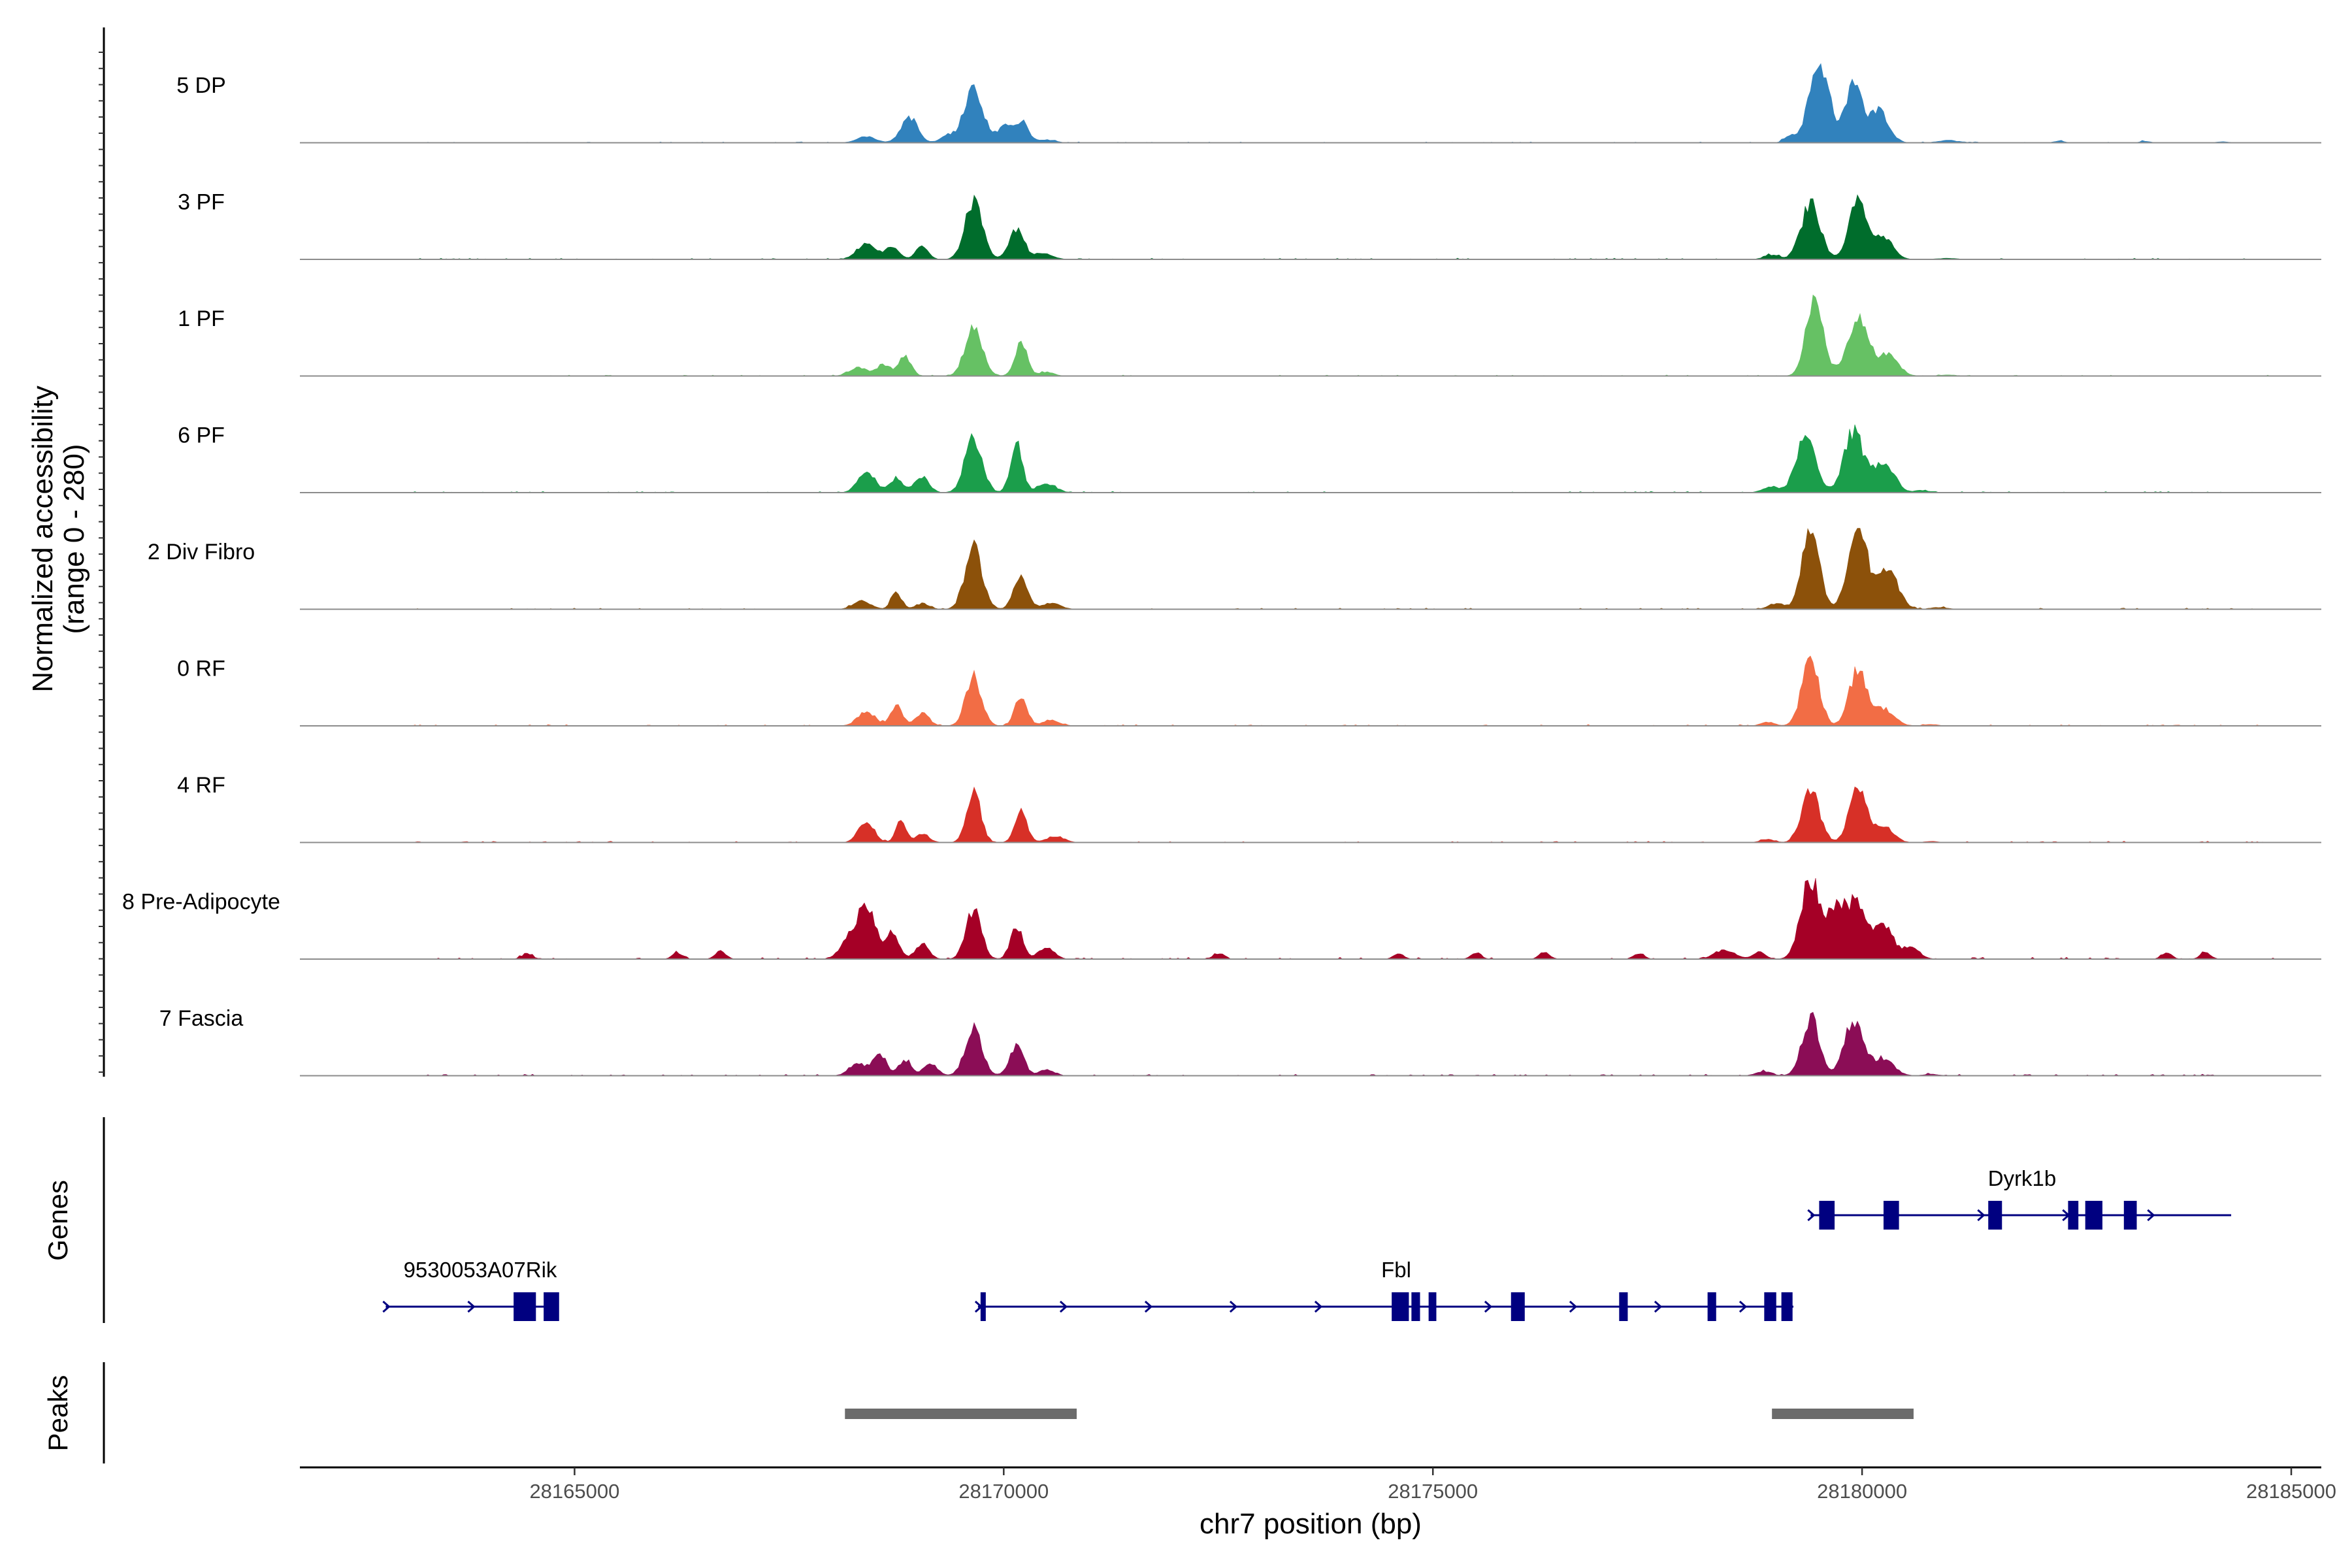 The width and height of the screenshot is (2352, 1568). Describe the element at coordinates (1248, 103) in the screenshot. I see `track-5-dp: 5 DP` at that location.